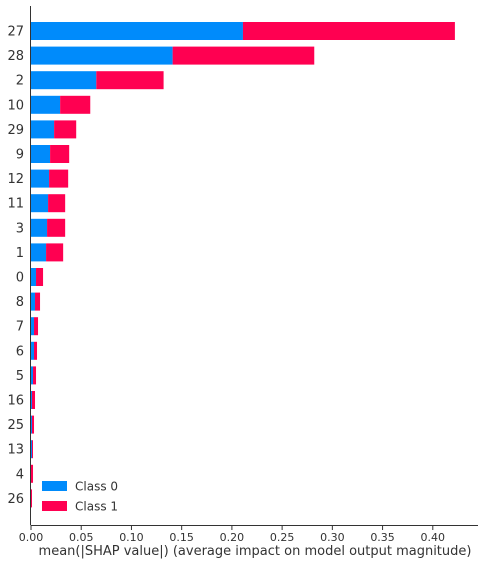 This screenshot has height=564, width=484. Describe the element at coordinates (80, 497) in the screenshot. I see `legend: Class 0 Class 1` at that location.